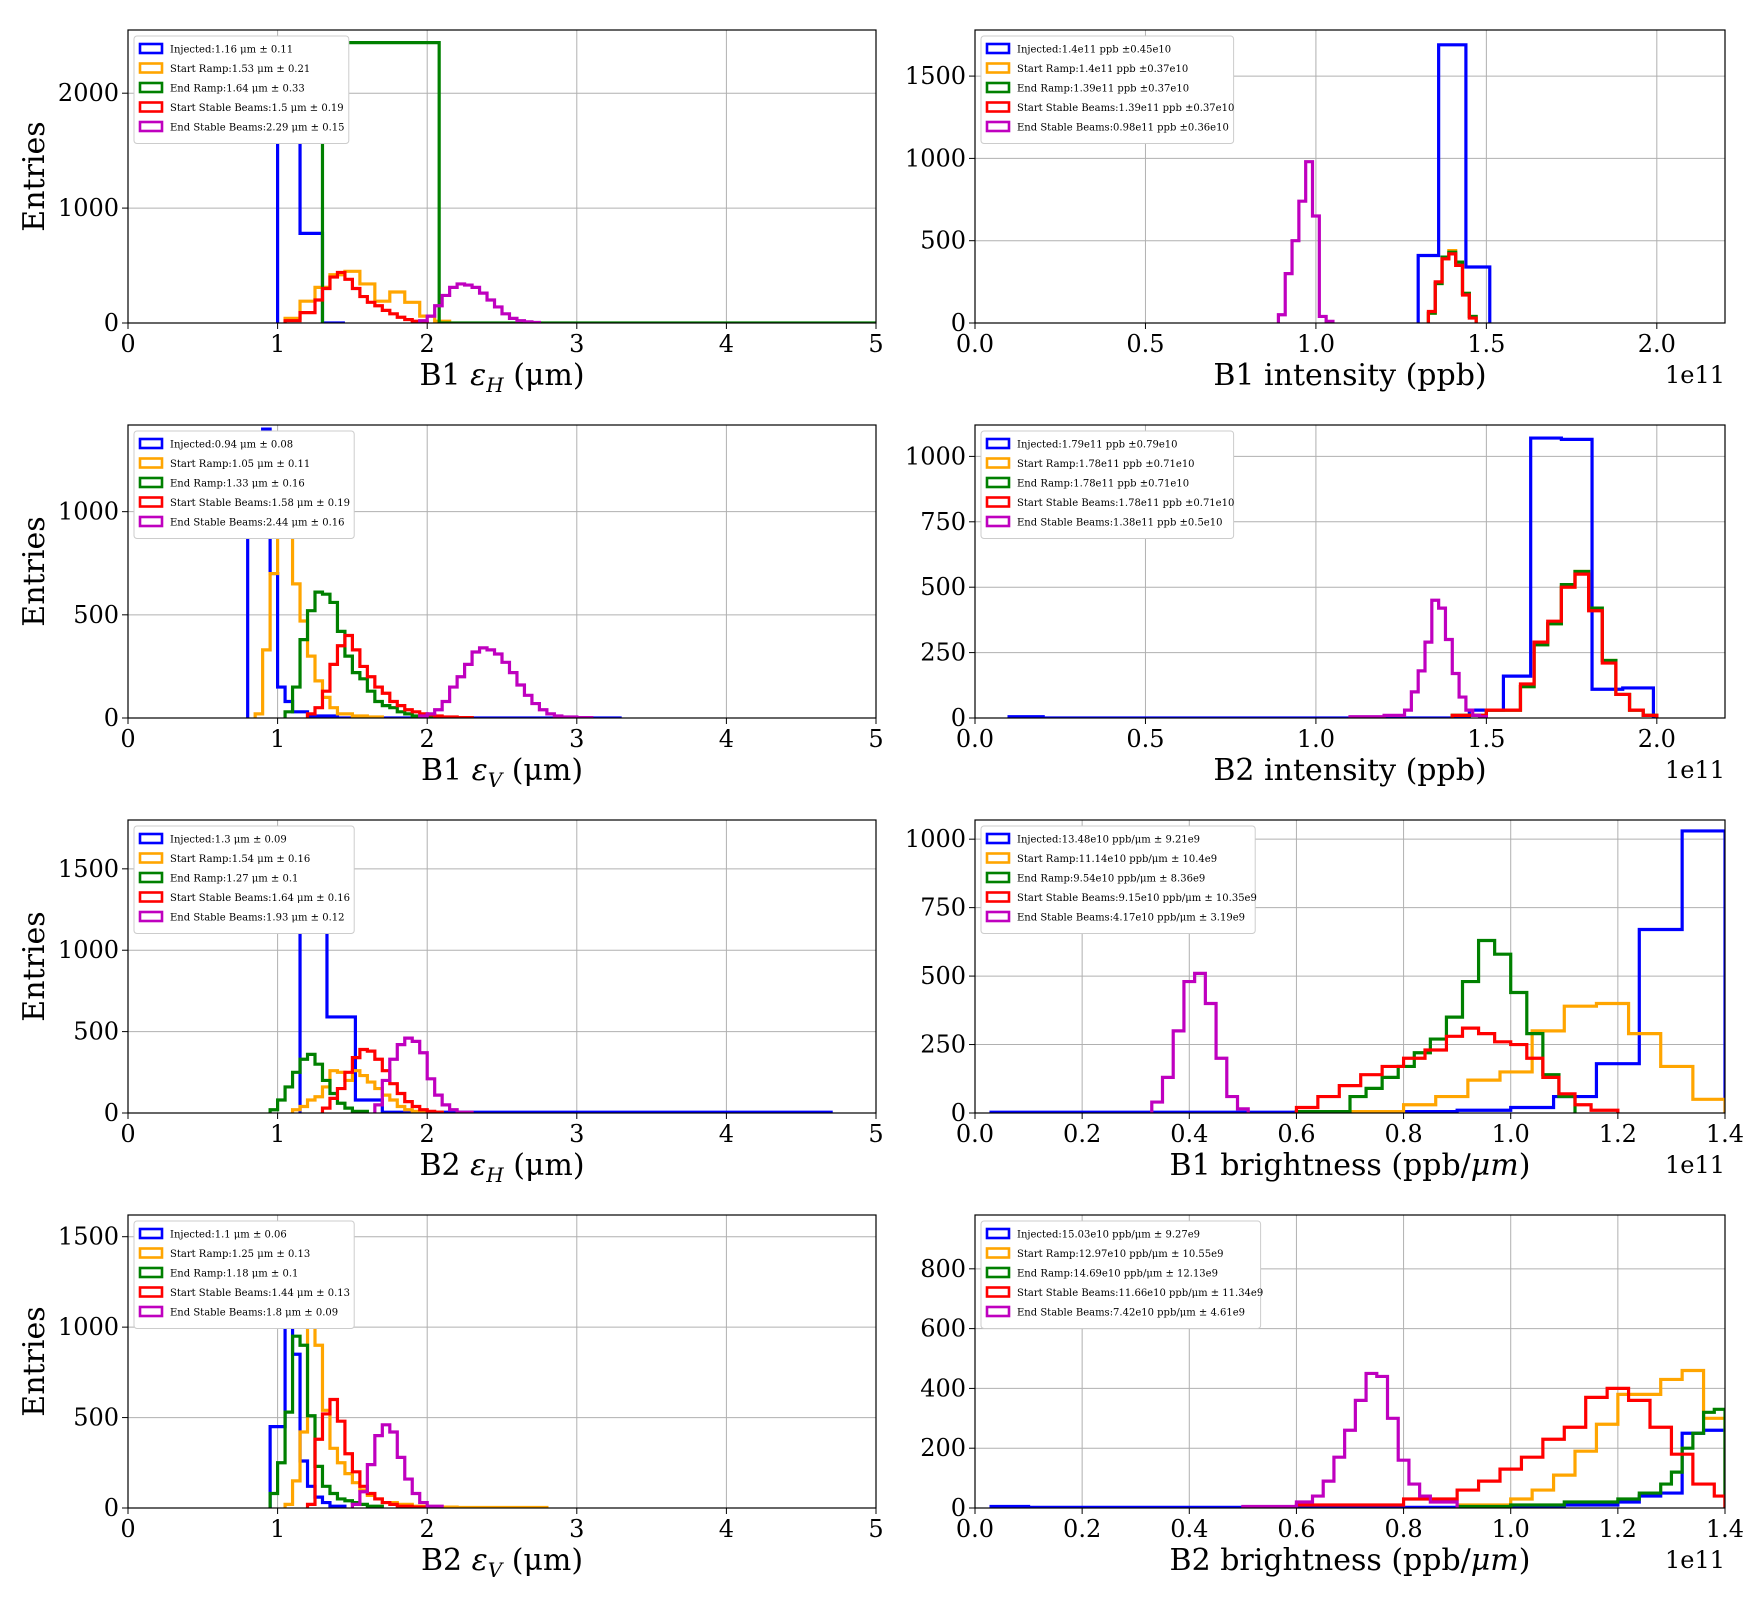  I want to click on legend-entry: Start Ramp:1.54 μm ± 0.16, so click(240, 859).